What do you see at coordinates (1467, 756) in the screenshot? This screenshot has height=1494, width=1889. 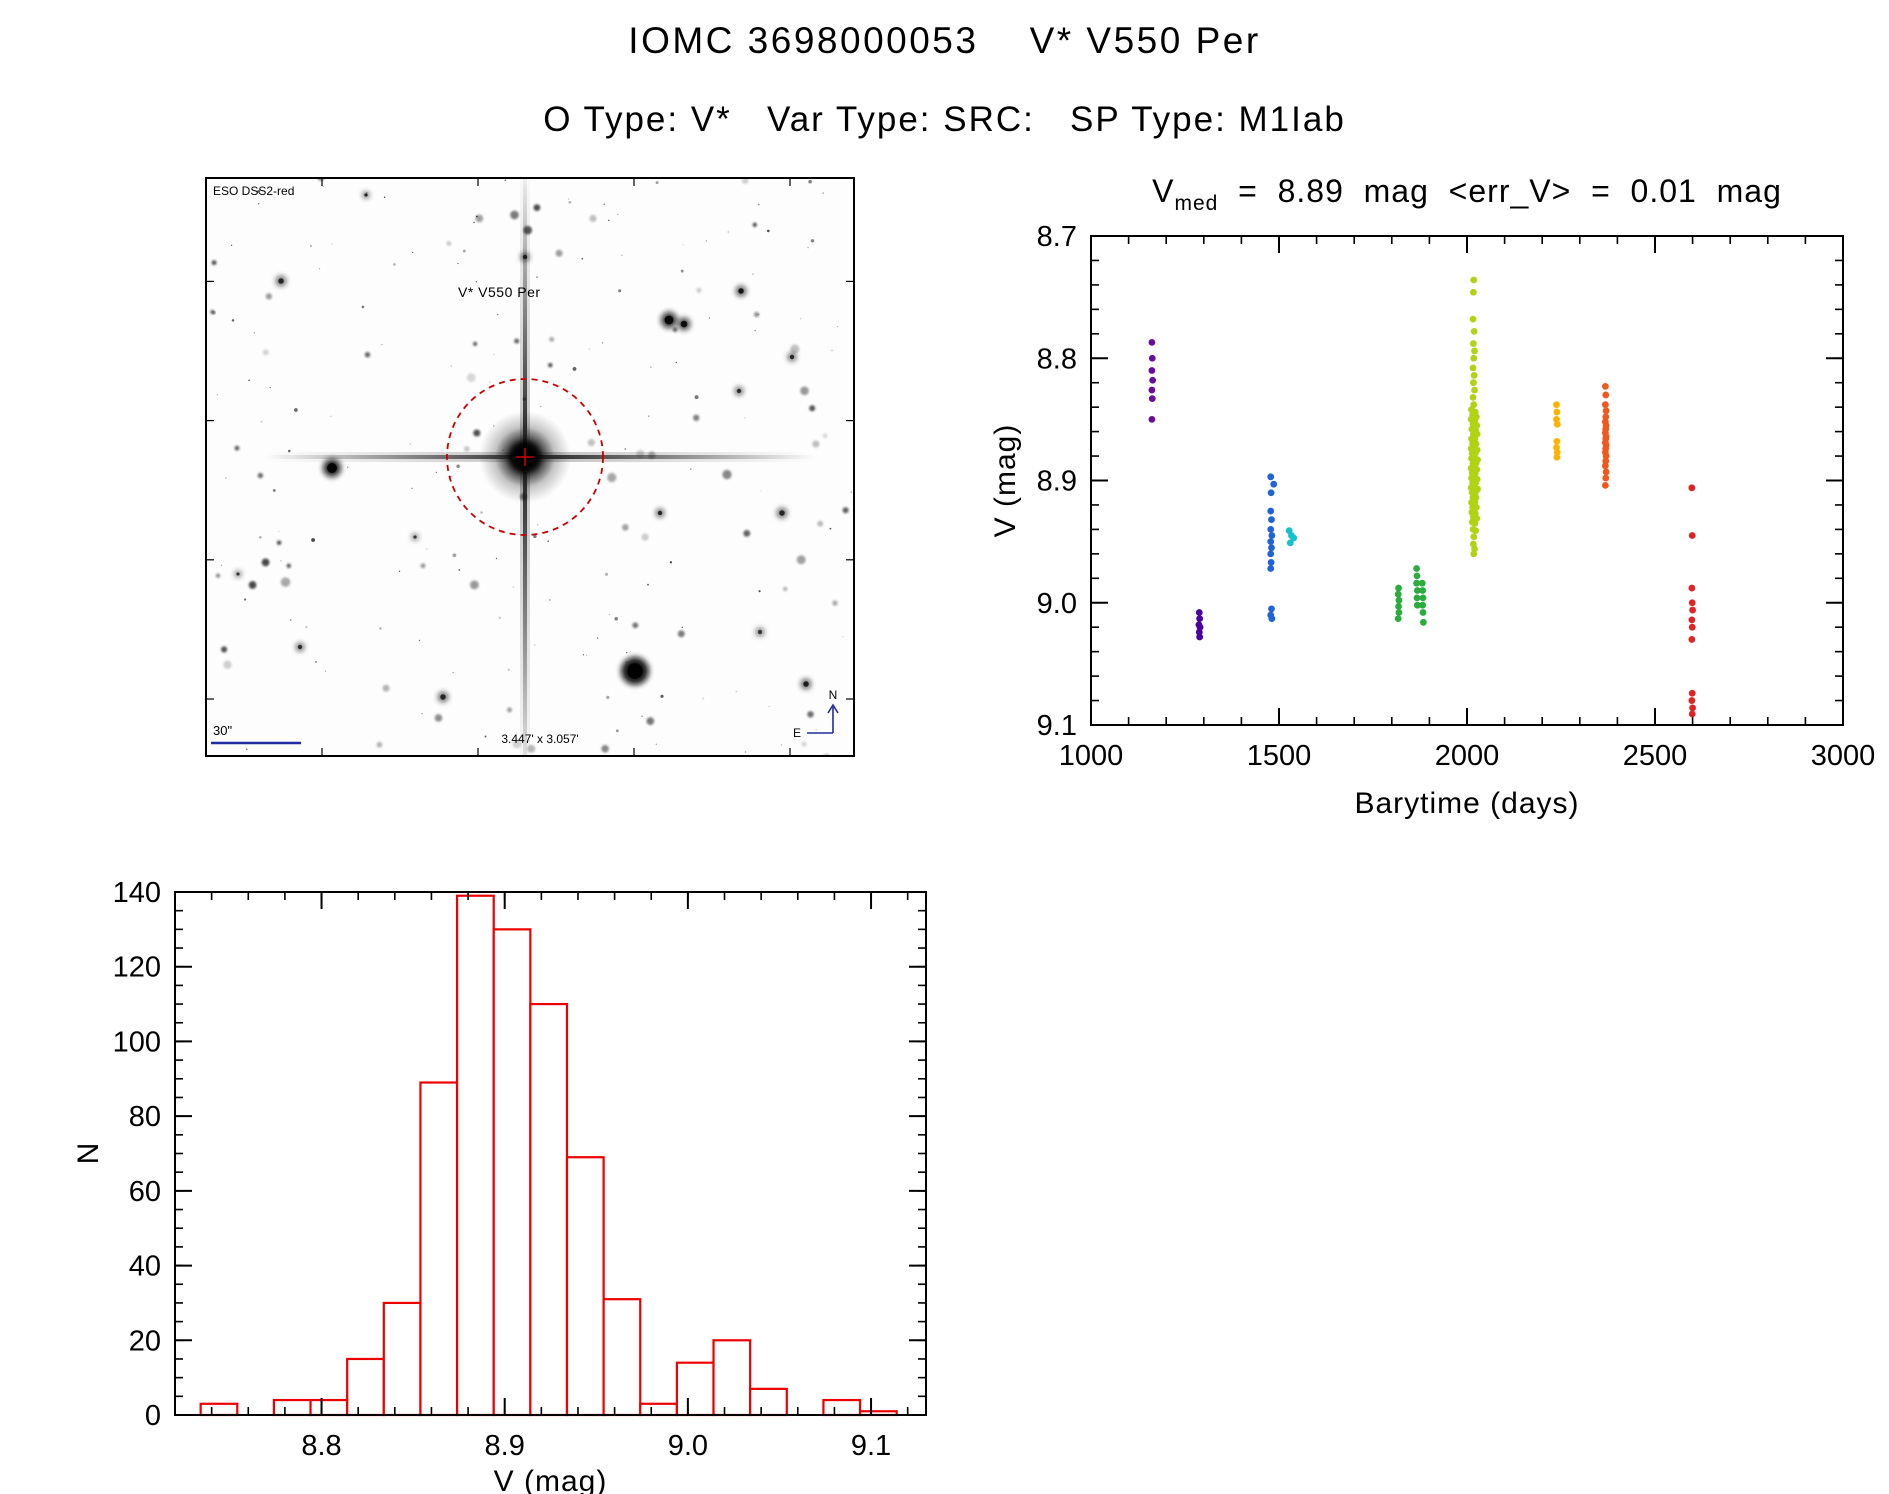 I see `svg-text: 2000` at bounding box center [1467, 756].